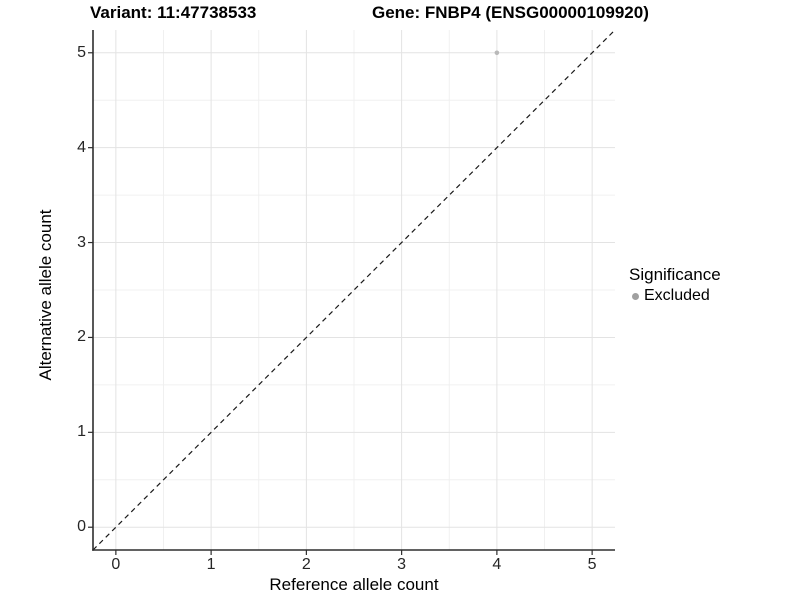 This screenshot has width=800, height=600. I want to click on y-tick-label-2: 2, so click(81, 337).